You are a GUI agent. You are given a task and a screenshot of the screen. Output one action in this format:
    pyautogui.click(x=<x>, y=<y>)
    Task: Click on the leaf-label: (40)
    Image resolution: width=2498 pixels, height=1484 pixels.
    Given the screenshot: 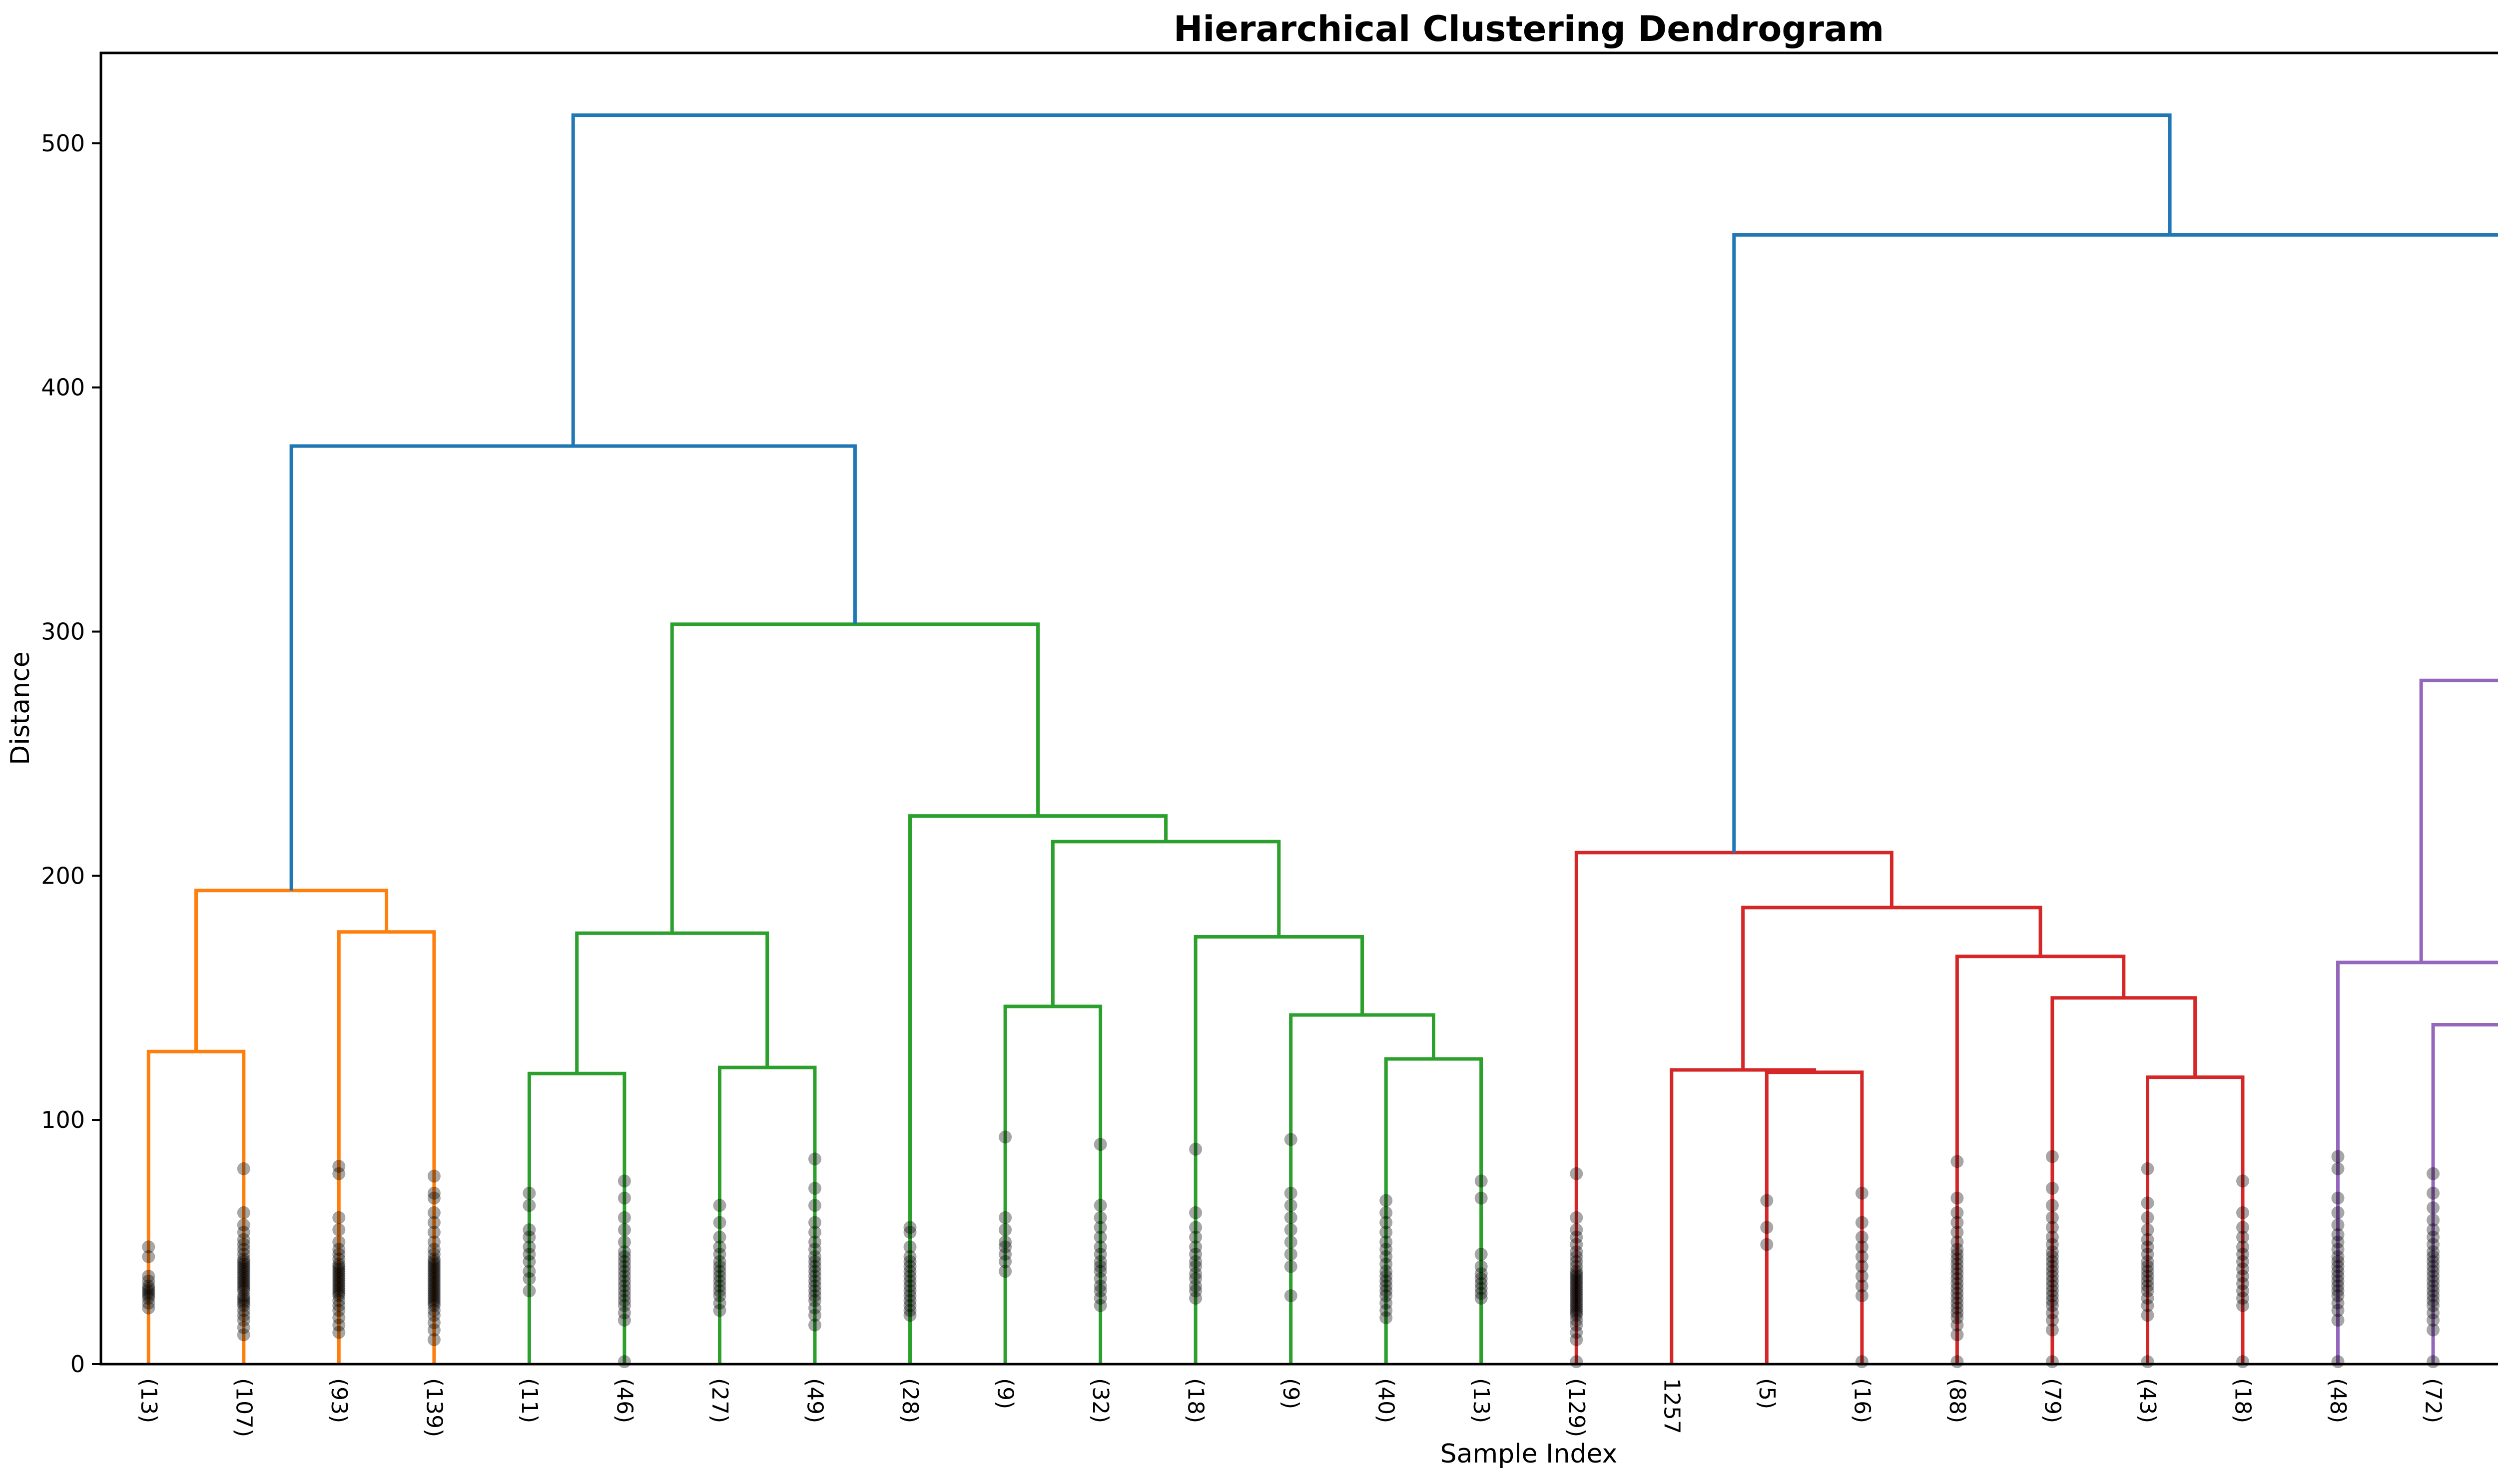 What is the action you would take?
    pyautogui.click(x=1386, y=1401)
    